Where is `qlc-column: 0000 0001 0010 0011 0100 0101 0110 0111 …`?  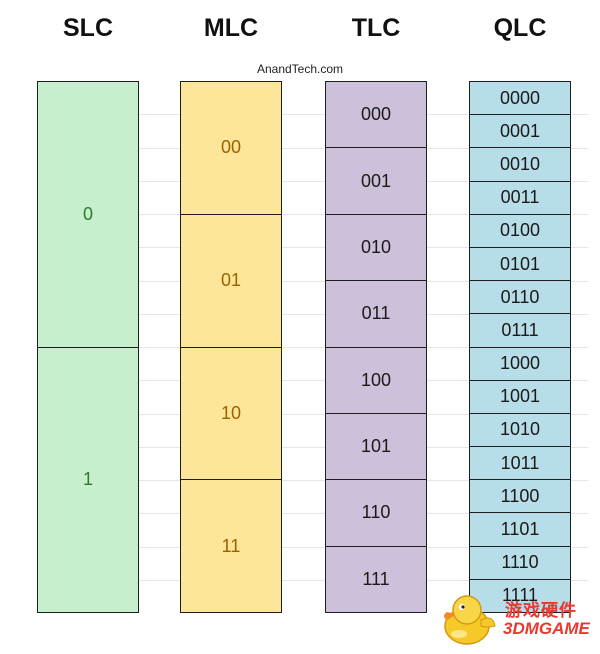 qlc-column: 0000 0001 0010 0011 0100 0101 0110 0111 … is located at coordinates (520, 347).